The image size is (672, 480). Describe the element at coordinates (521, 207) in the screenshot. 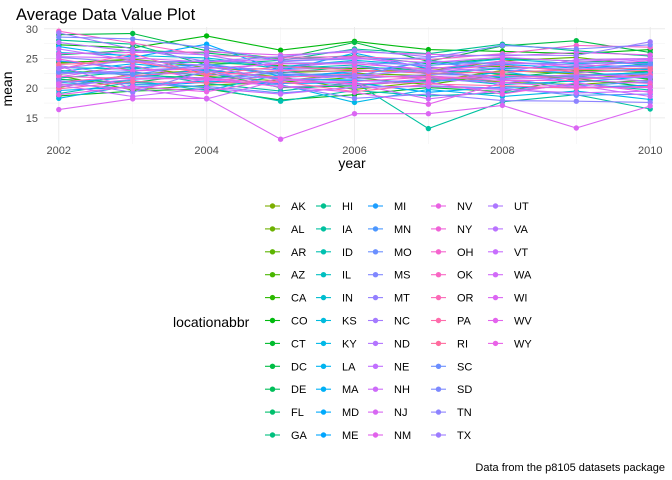

I see `legend-label: UT` at that location.